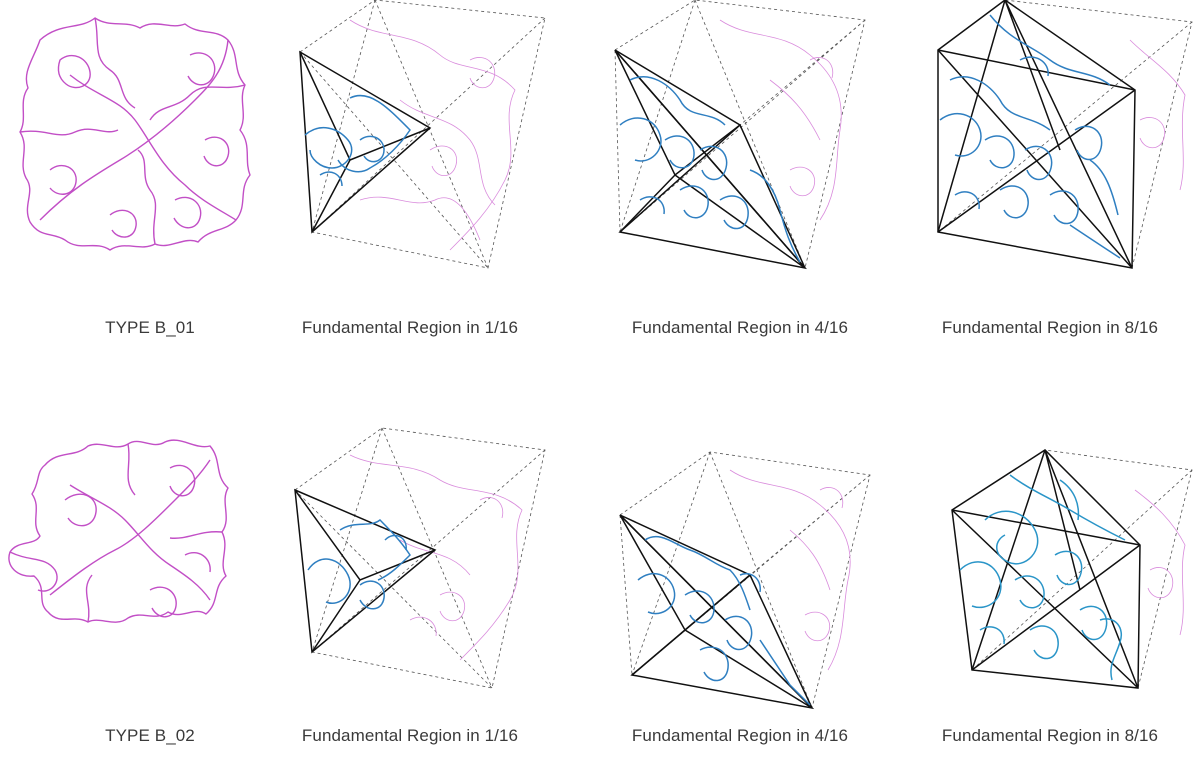 The height and width of the screenshot is (760, 1200). I want to click on region-1-16-b01-drawing, so click(422, 134).